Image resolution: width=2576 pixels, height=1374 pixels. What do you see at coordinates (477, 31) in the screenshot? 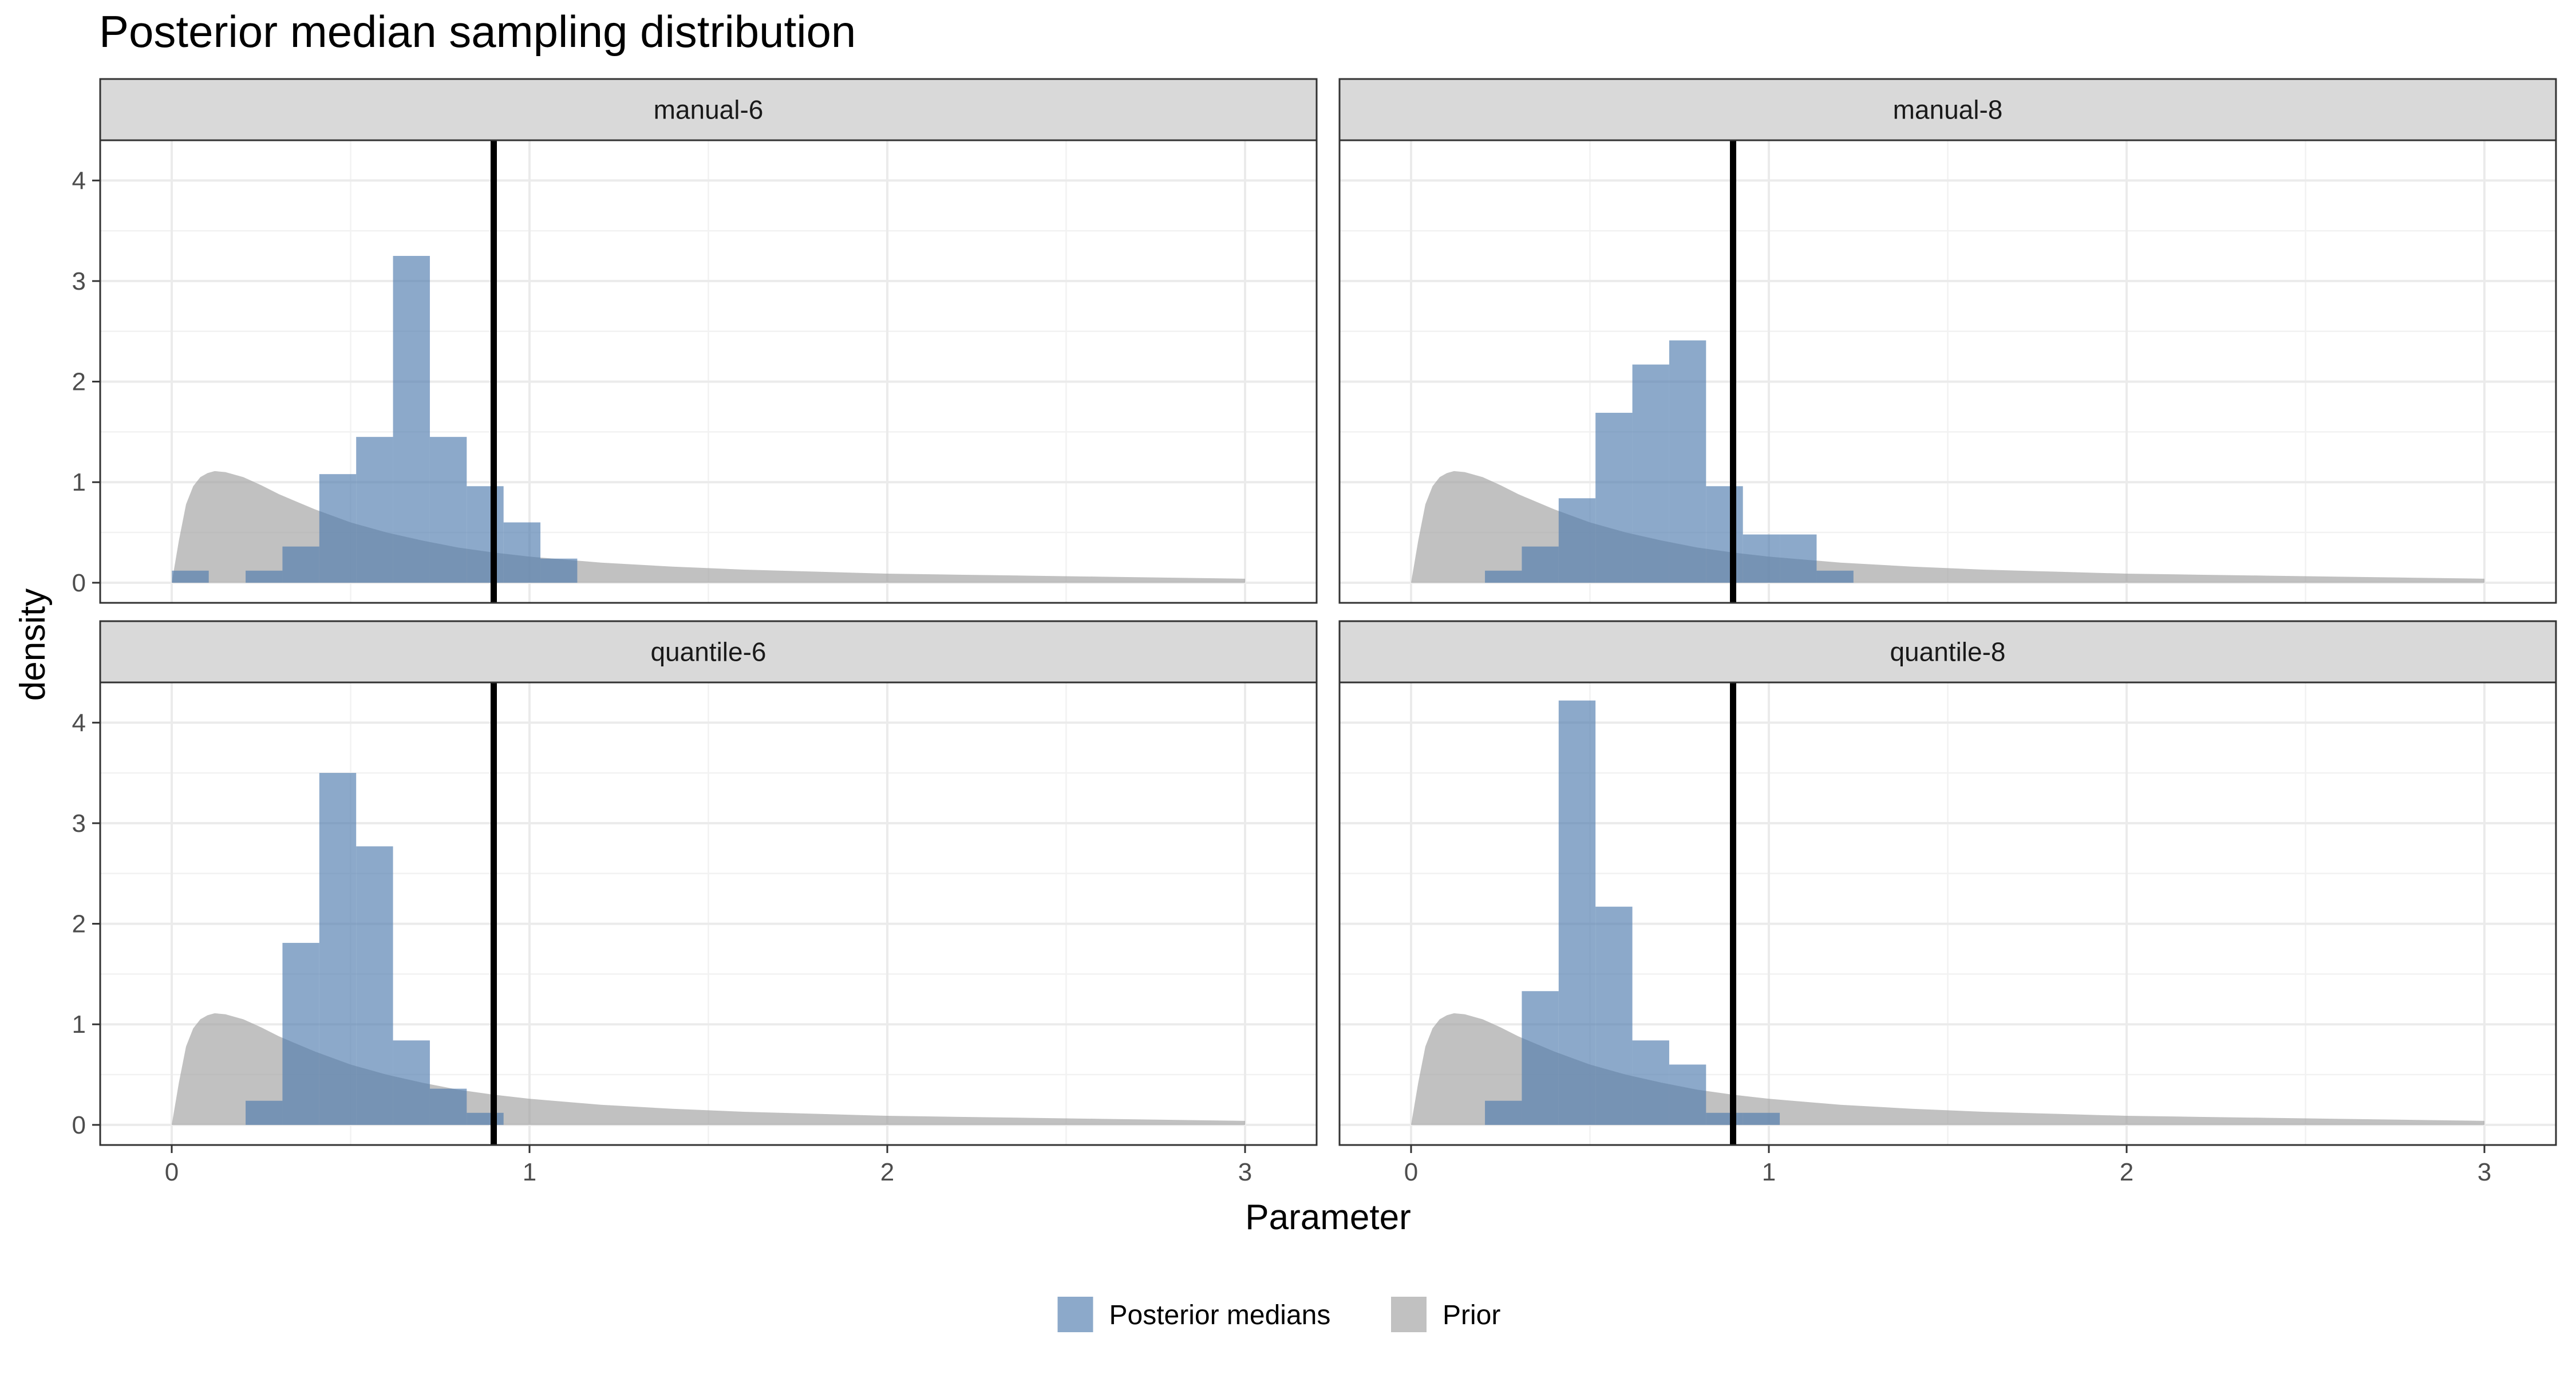
I see `chart-title: Posterior median sampling distribution` at bounding box center [477, 31].